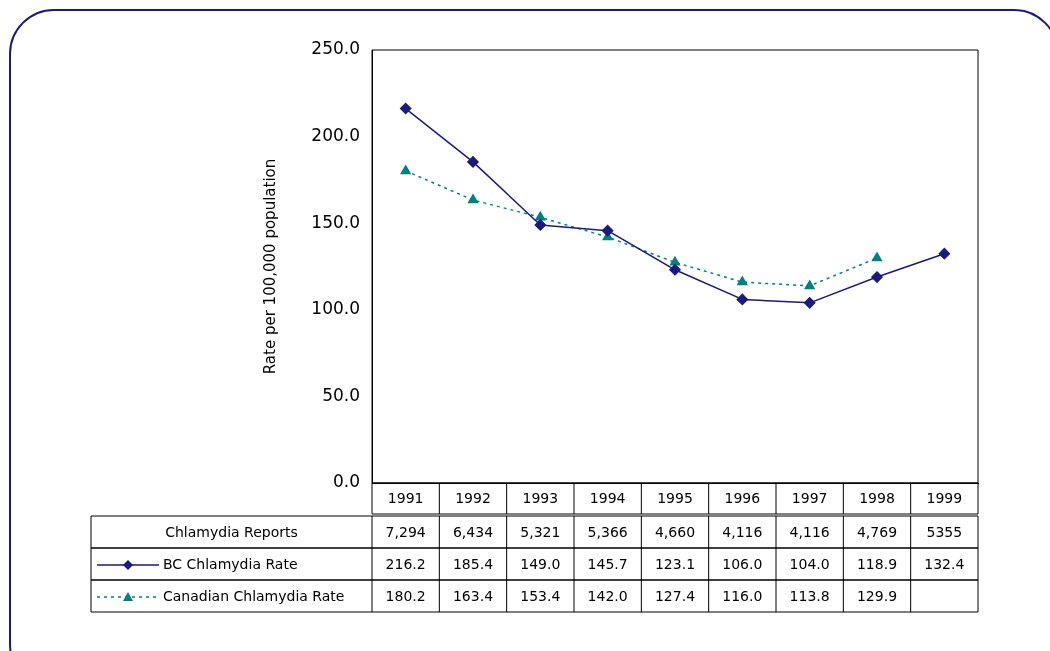  What do you see at coordinates (473, 595) in the screenshot?
I see `data-label: 163.4` at bounding box center [473, 595].